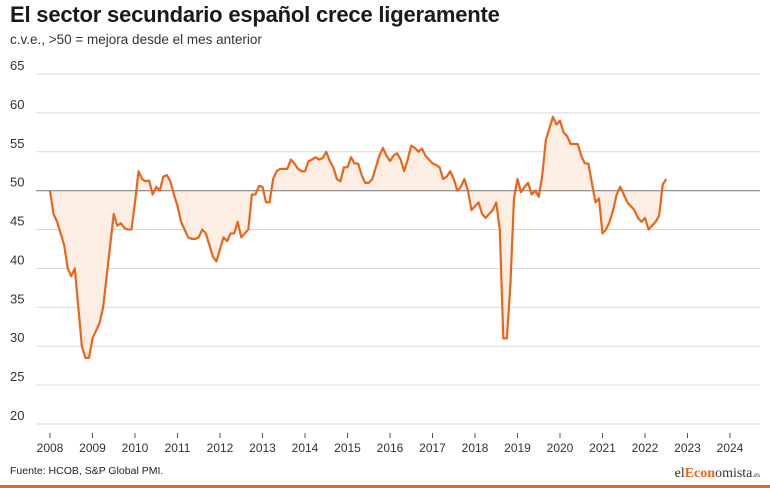  I want to click on x-tick-label-2019: 2019, so click(517, 448).